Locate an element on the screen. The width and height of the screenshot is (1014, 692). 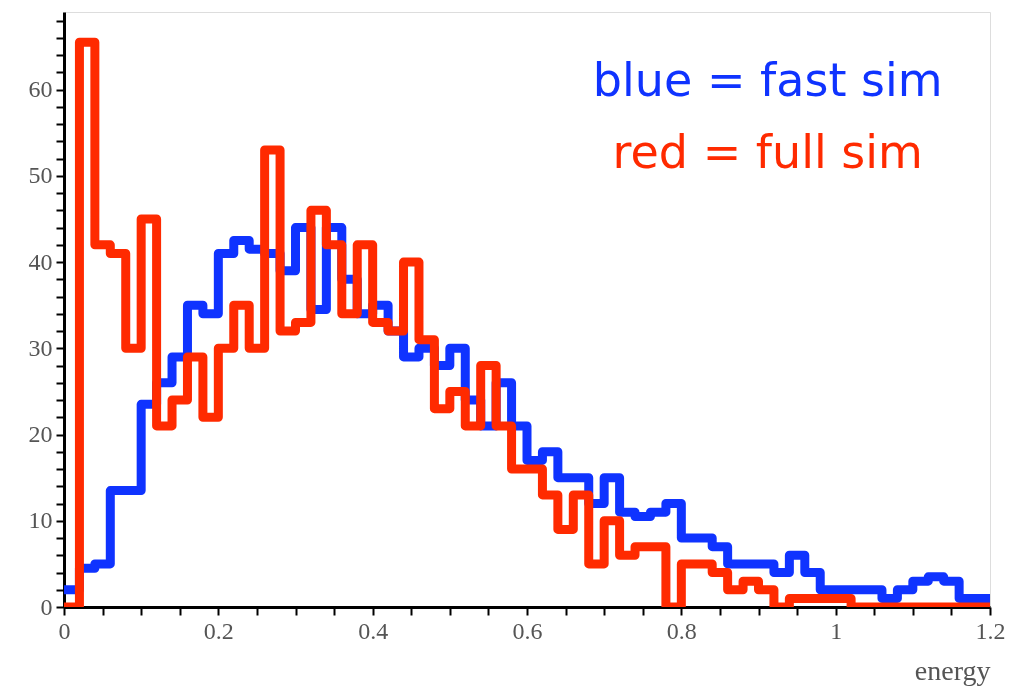
y-tick-label: 60 is located at coordinates (40, 89).